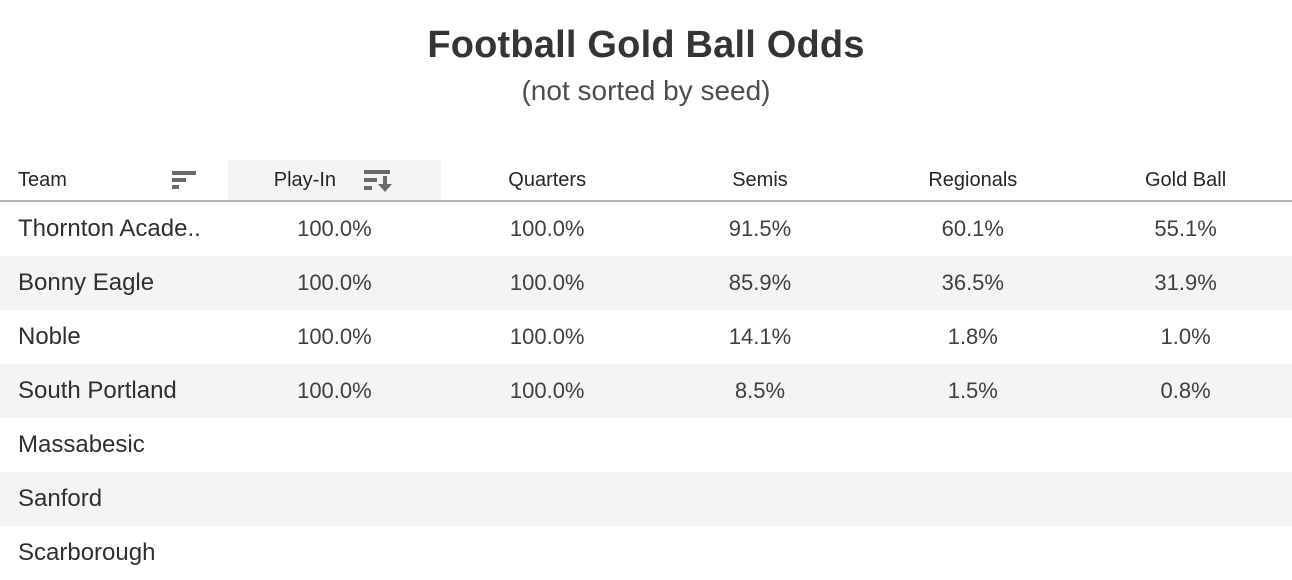 The width and height of the screenshot is (1292, 580). What do you see at coordinates (97, 390) in the screenshot?
I see `team-name-cell: South Portland` at bounding box center [97, 390].